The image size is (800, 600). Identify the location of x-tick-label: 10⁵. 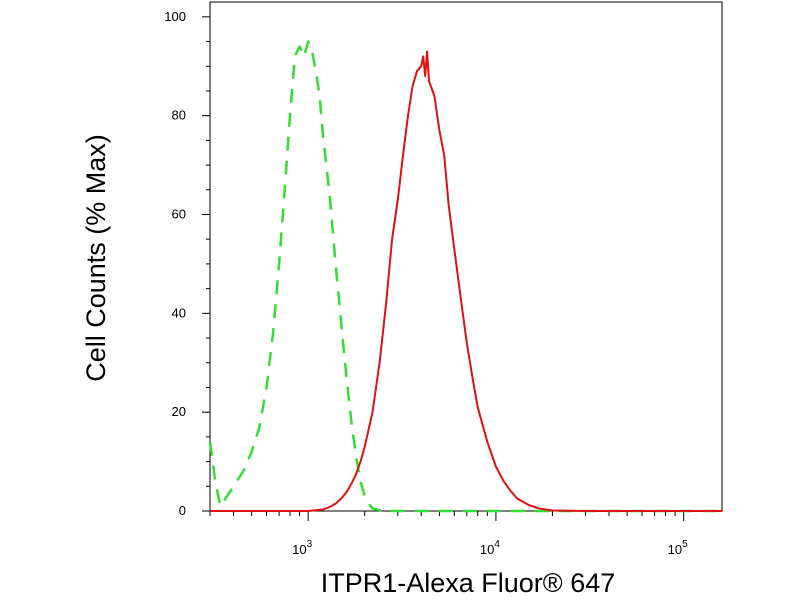
(678, 548).